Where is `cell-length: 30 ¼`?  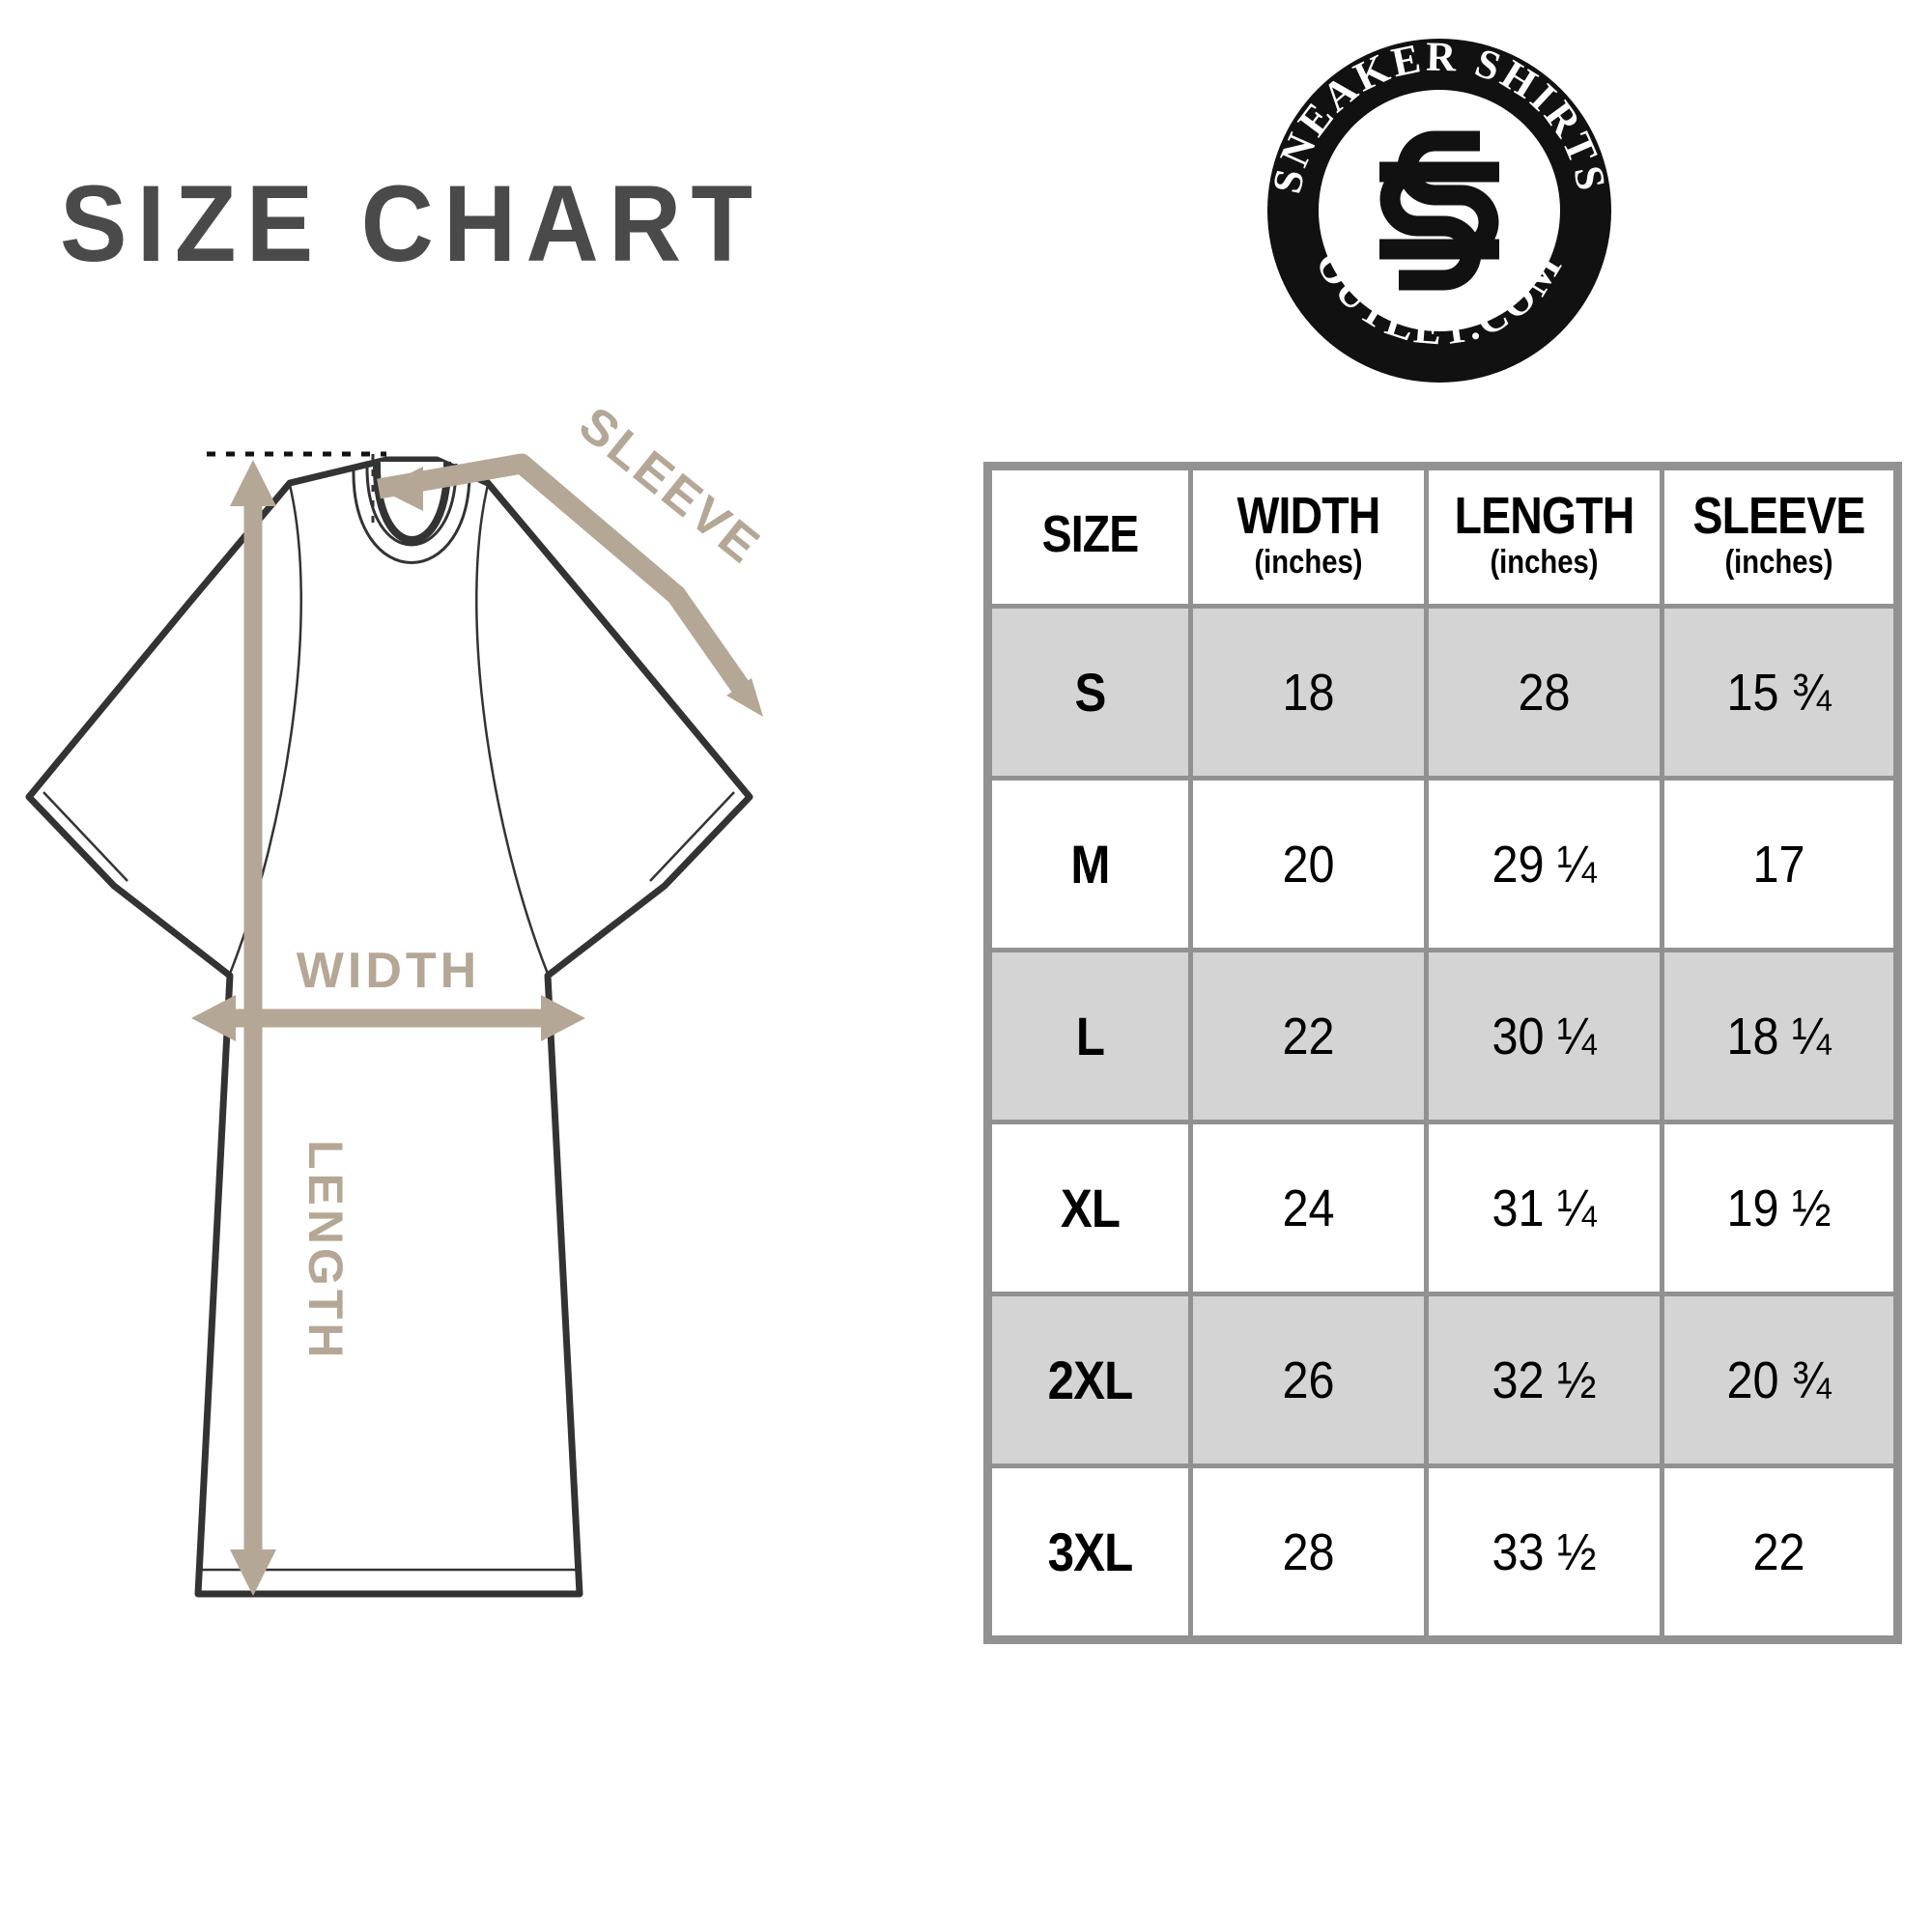
cell-length: 30 ¼ is located at coordinates (1544, 1036).